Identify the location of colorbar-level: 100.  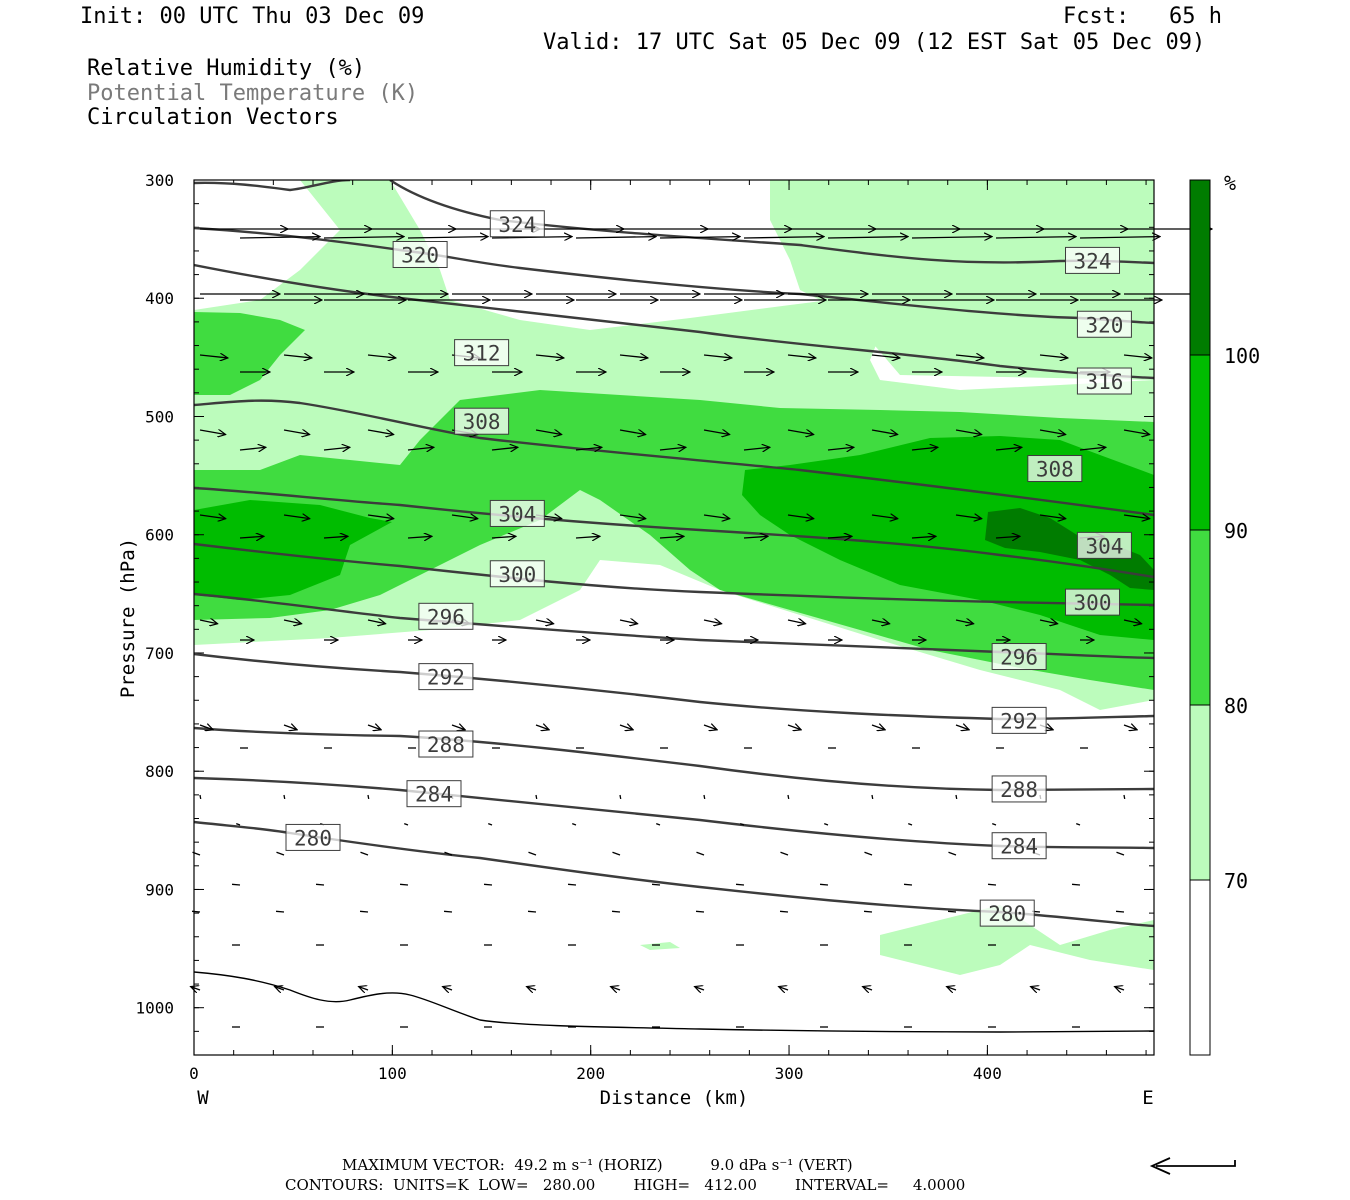
(1242, 356).